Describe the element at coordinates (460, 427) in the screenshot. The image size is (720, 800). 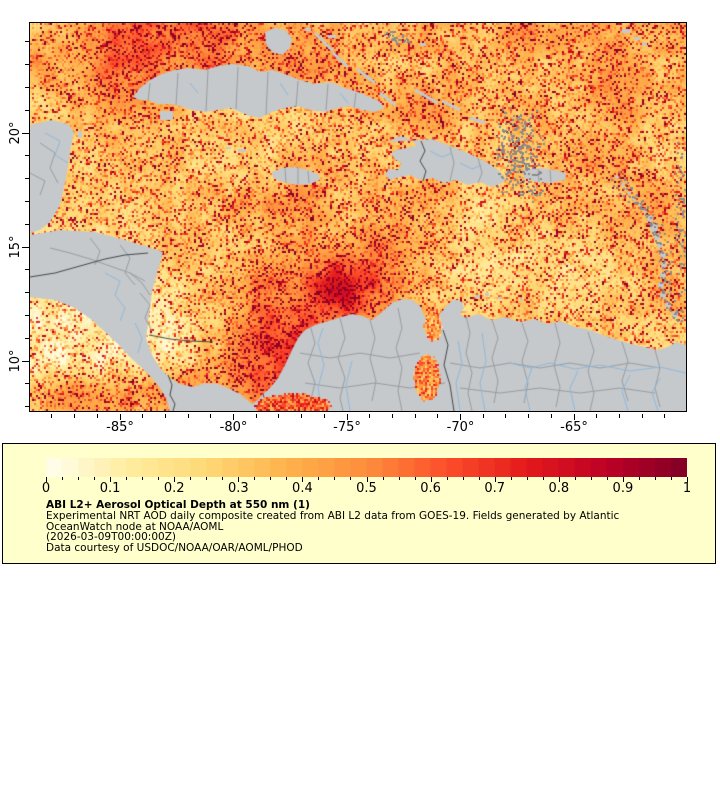
I see `x-axis-label: -70°` at that location.